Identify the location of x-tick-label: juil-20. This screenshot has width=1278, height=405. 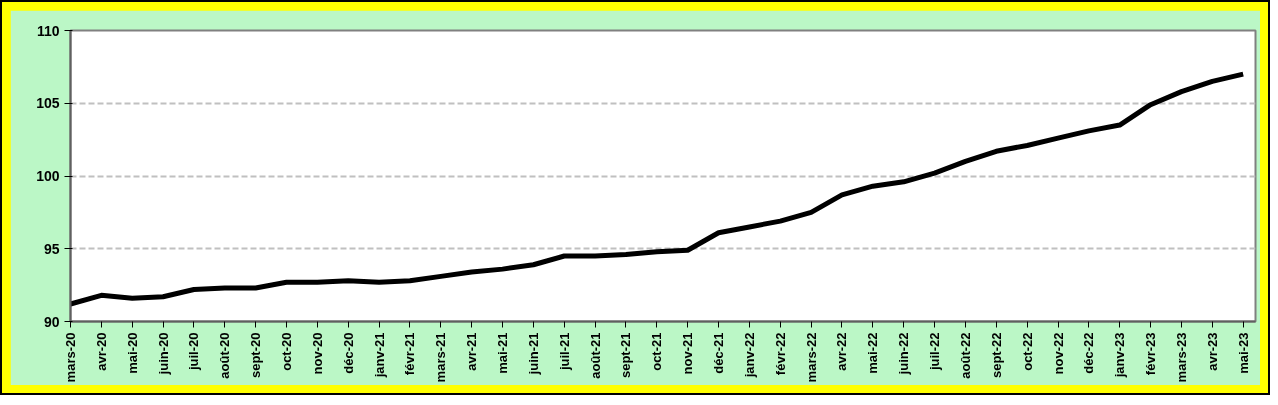
(194, 352).